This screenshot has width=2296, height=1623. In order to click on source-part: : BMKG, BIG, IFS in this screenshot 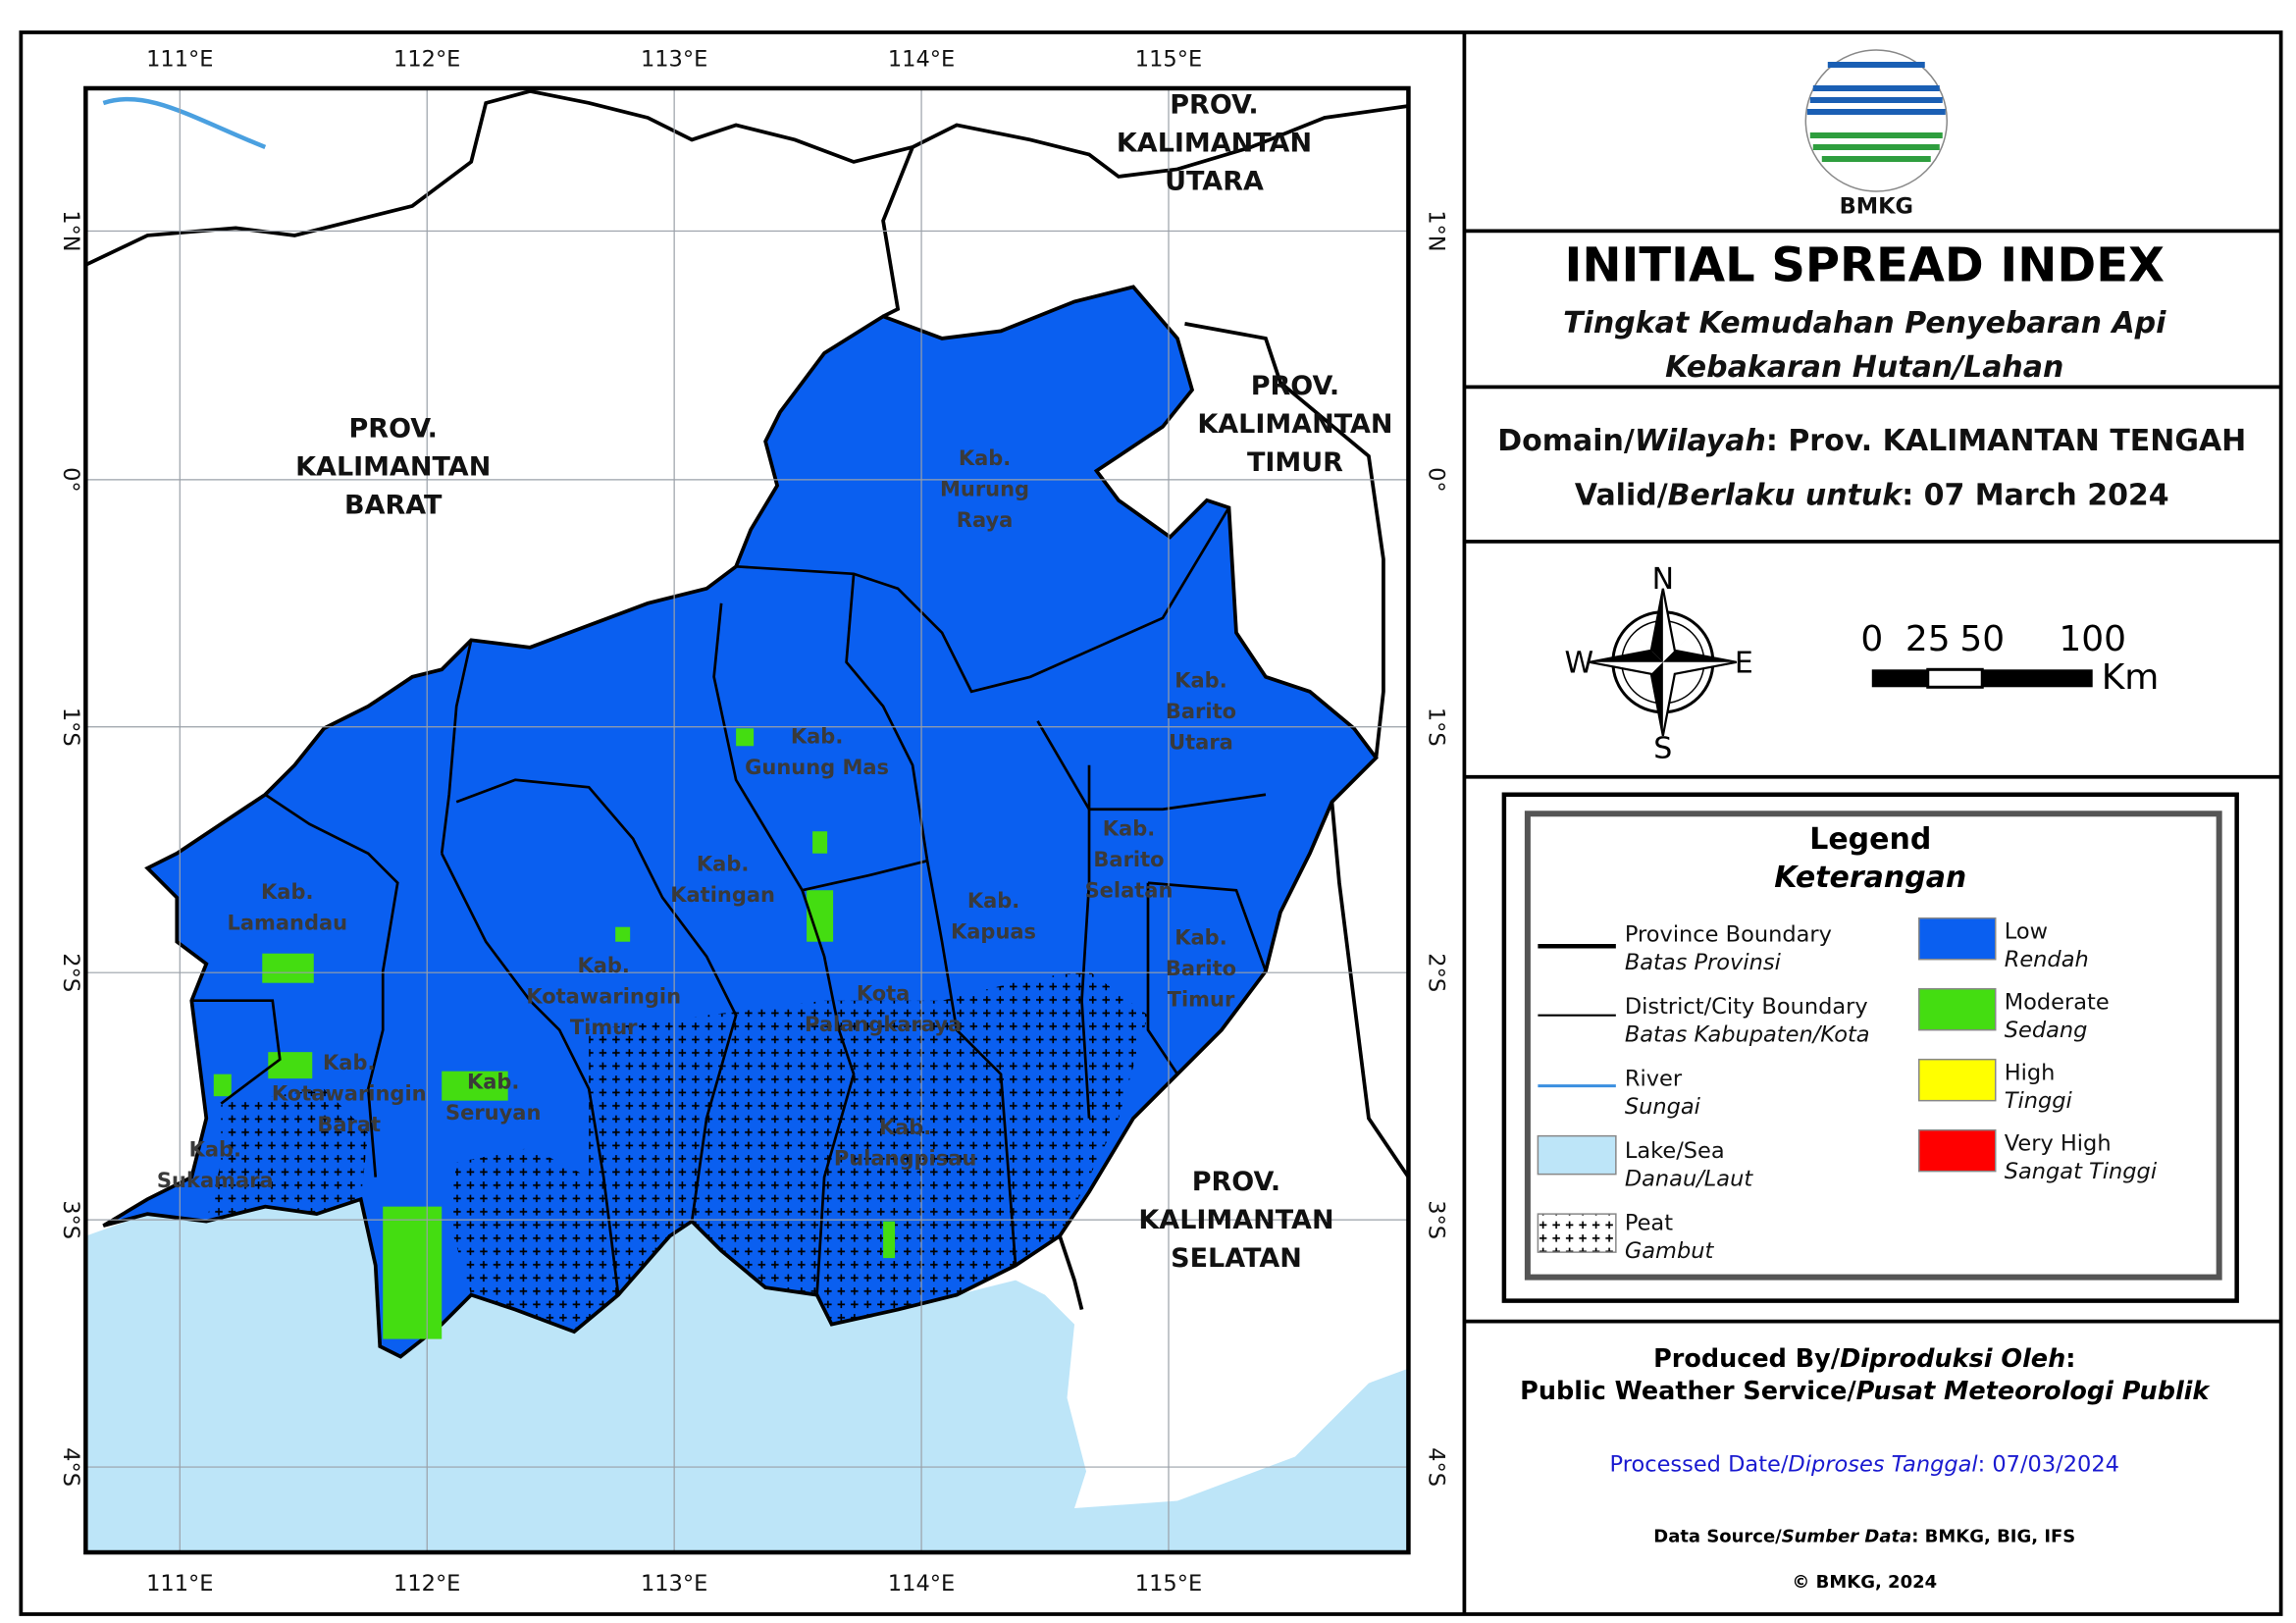, I will do `click(1993, 1537)`.